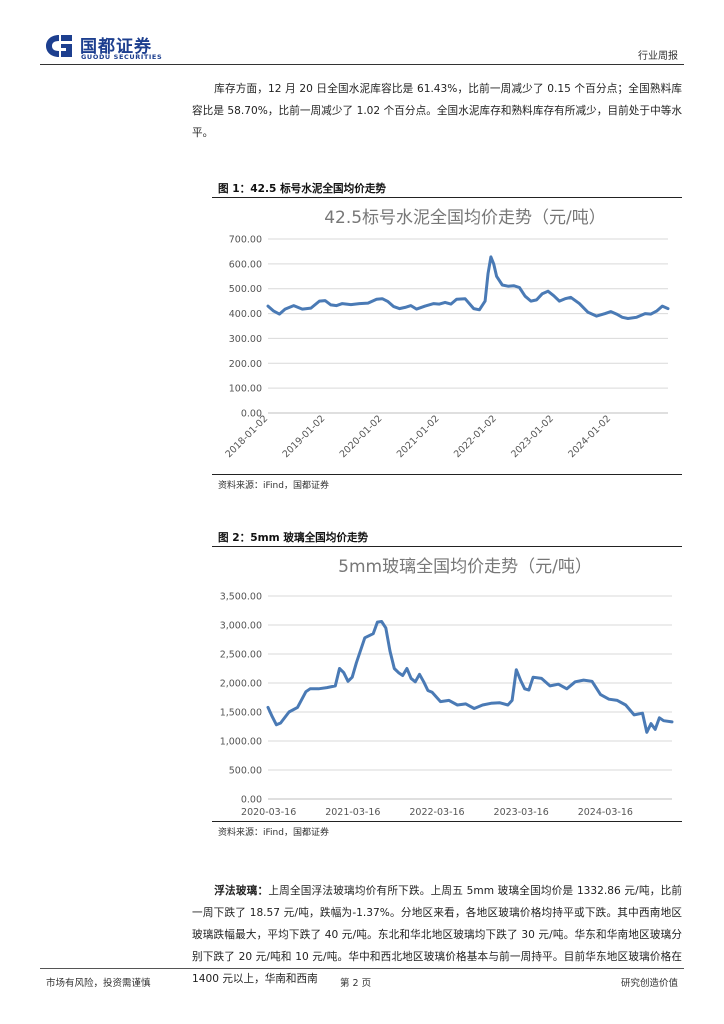  I want to click on chart-title: 42.5标号水泥全国均价走势（元/吨）, so click(465, 218).